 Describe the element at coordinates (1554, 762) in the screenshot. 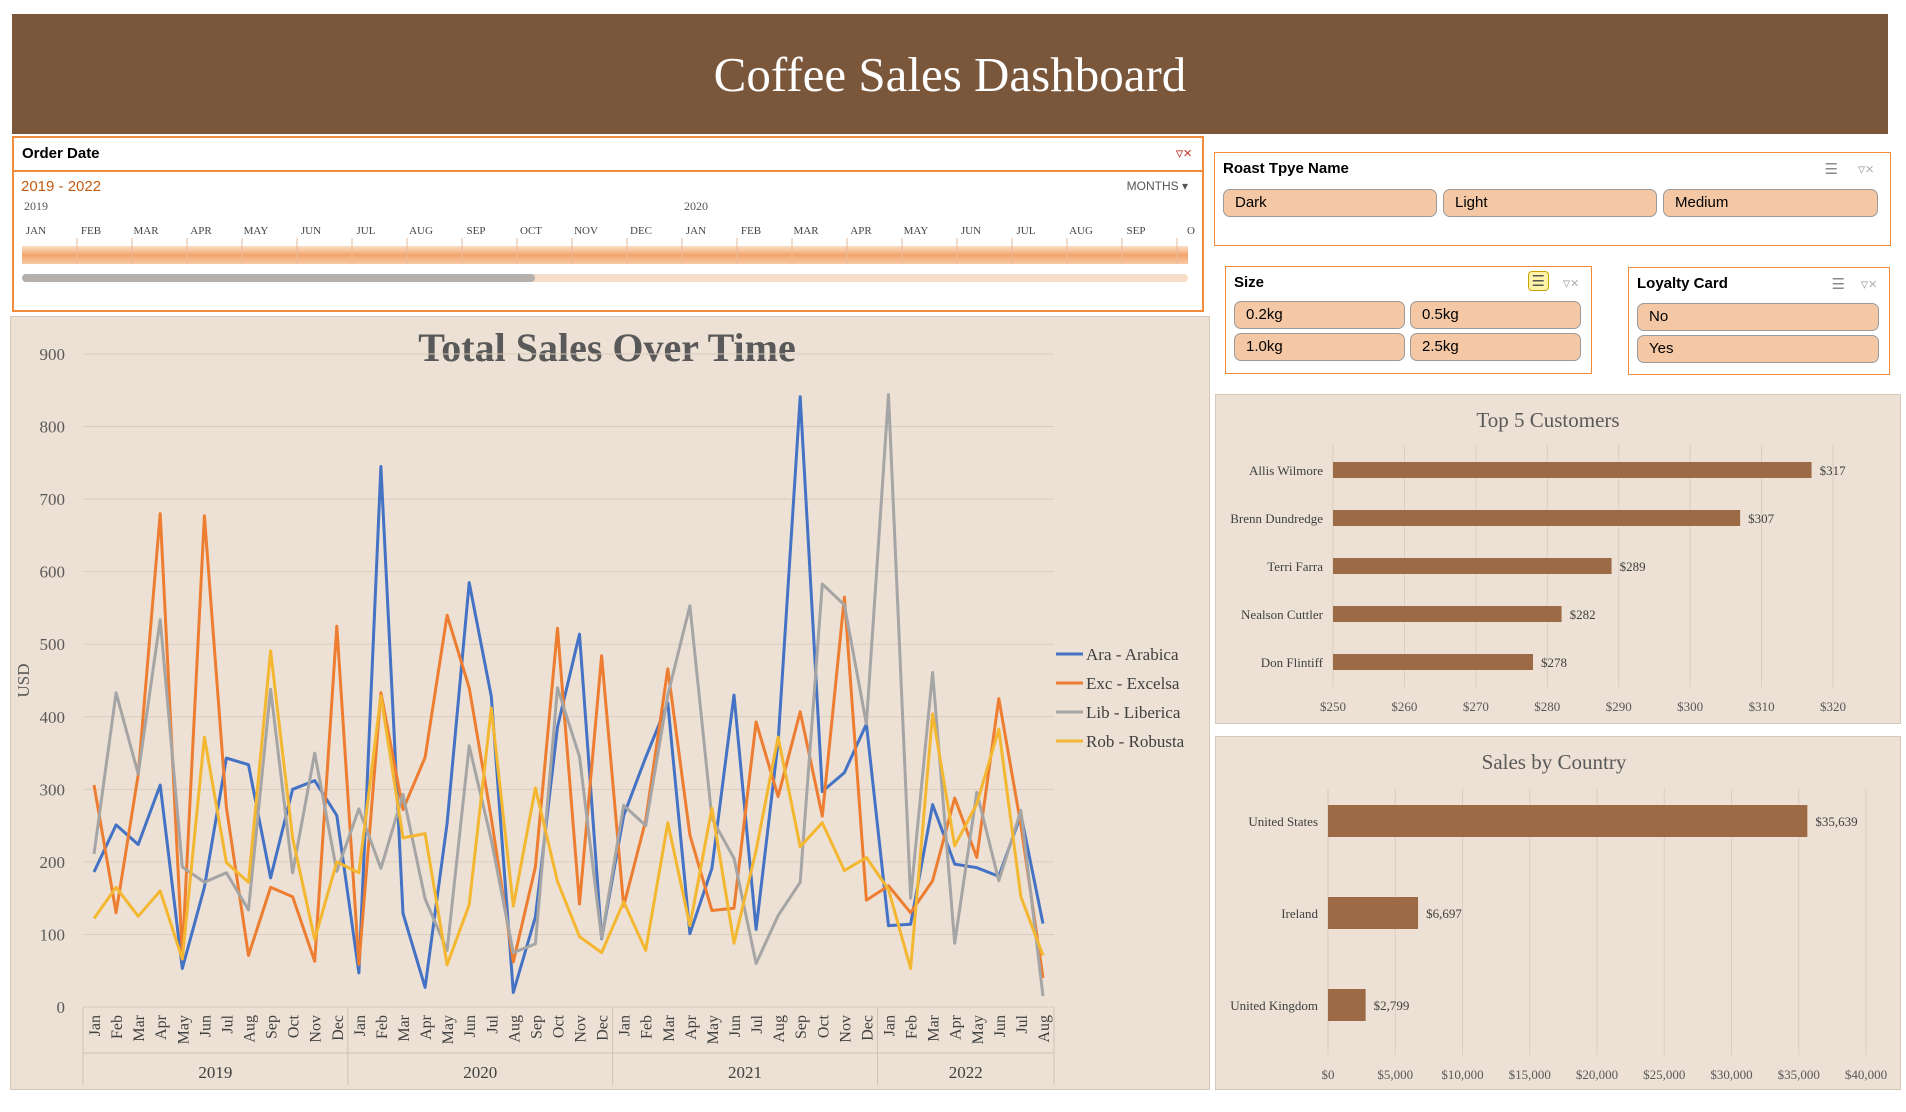

I see `chart-title: Sales by Country` at that location.